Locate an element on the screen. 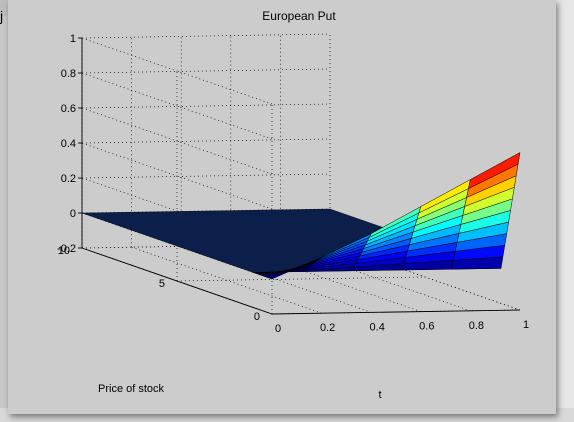  z-tick-label: 0 is located at coordinates (73, 214).